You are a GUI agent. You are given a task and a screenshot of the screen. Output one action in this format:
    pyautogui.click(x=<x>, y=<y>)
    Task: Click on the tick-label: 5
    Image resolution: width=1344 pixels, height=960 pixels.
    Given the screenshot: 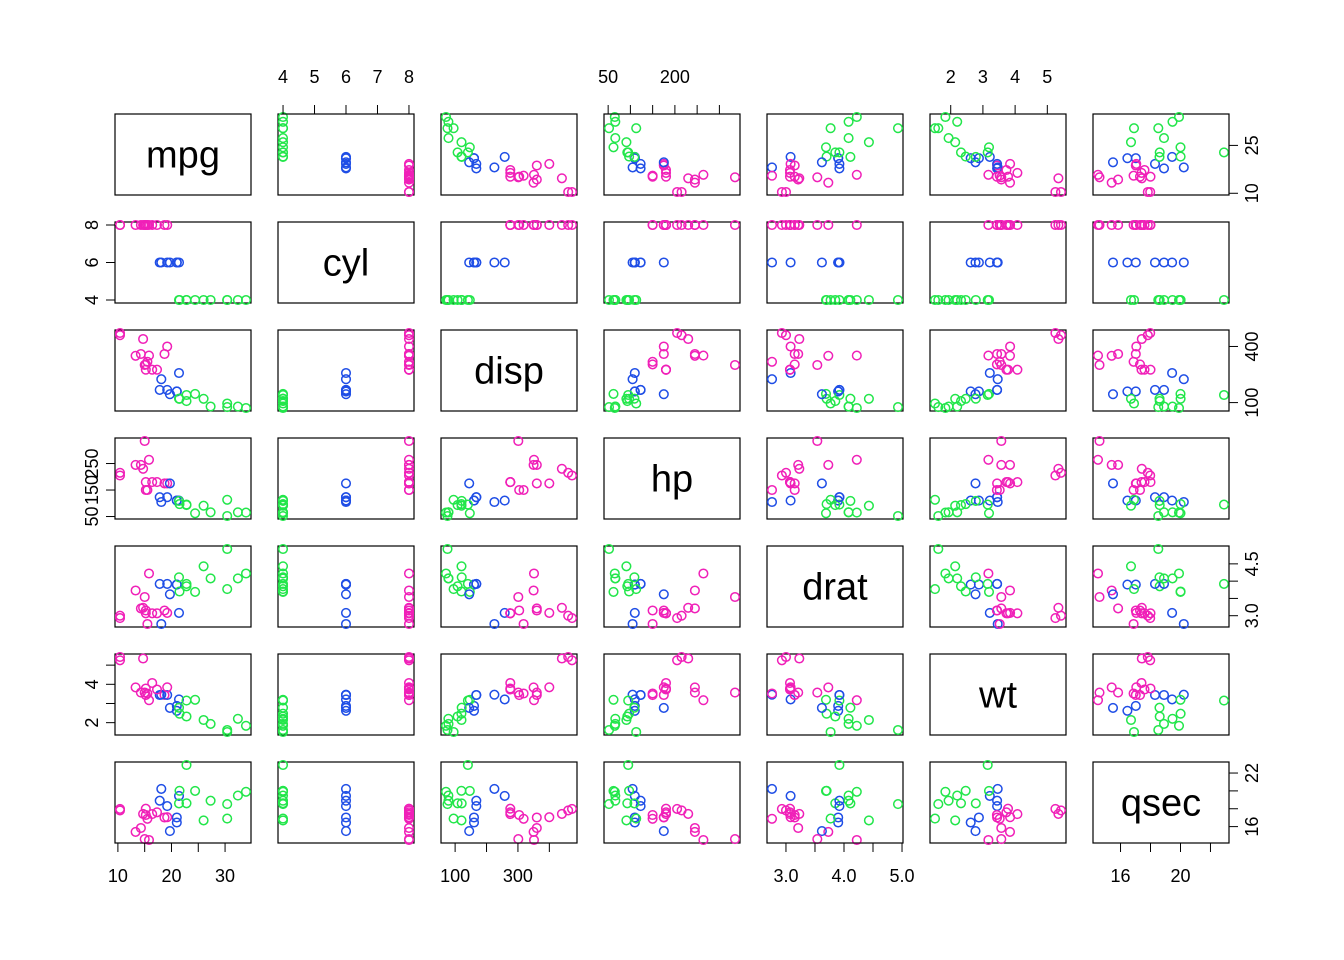 What is the action you would take?
    pyautogui.click(x=315, y=77)
    